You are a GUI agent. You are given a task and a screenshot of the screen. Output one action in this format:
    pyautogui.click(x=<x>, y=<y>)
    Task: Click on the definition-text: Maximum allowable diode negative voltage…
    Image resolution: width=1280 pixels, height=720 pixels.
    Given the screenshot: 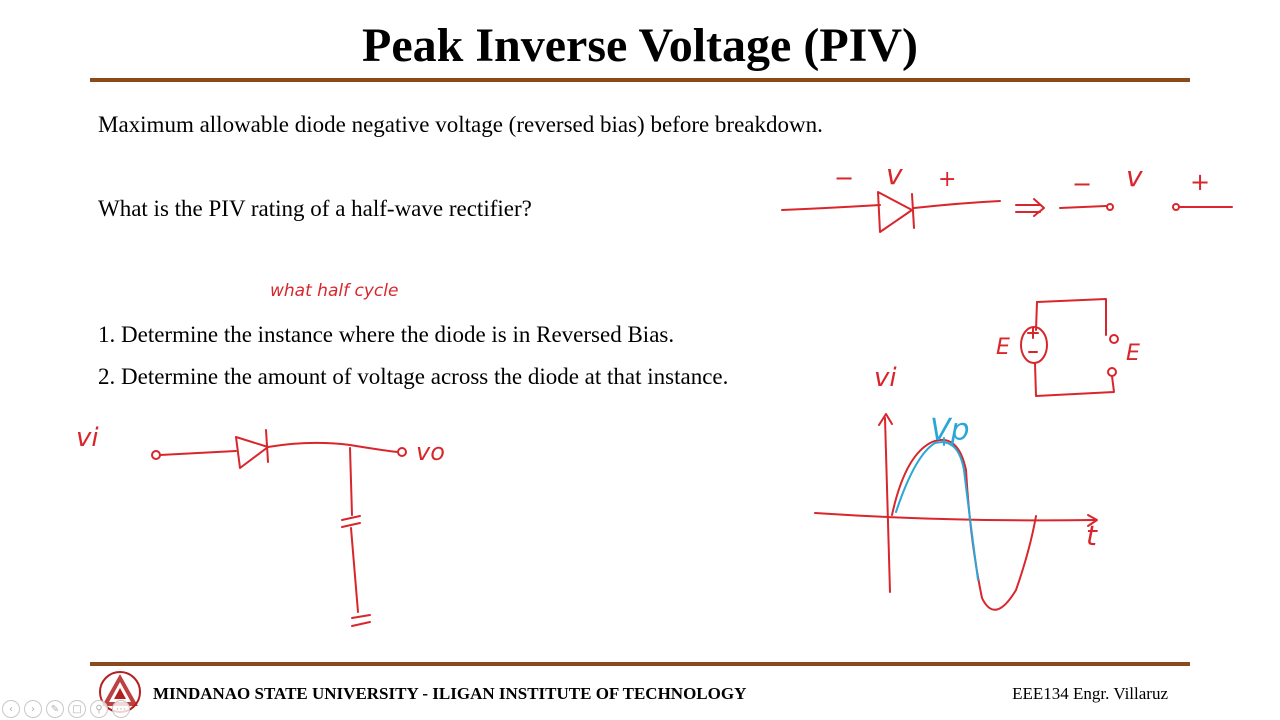 What is the action you would take?
    pyautogui.click(x=460, y=124)
    